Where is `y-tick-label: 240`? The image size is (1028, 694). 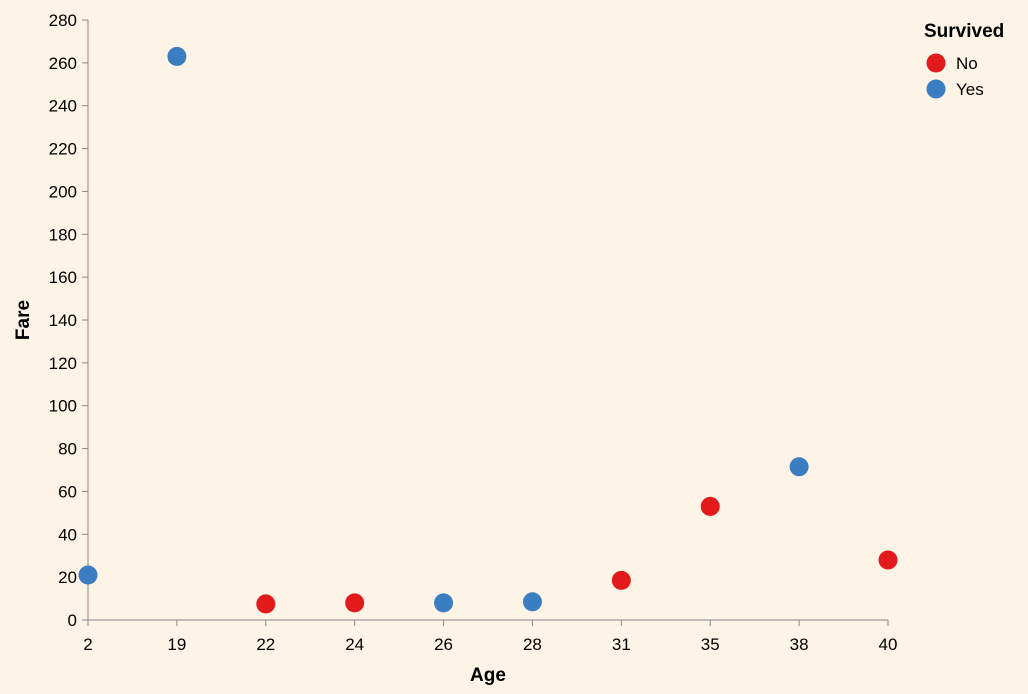
y-tick-label: 240 is located at coordinates (63, 106).